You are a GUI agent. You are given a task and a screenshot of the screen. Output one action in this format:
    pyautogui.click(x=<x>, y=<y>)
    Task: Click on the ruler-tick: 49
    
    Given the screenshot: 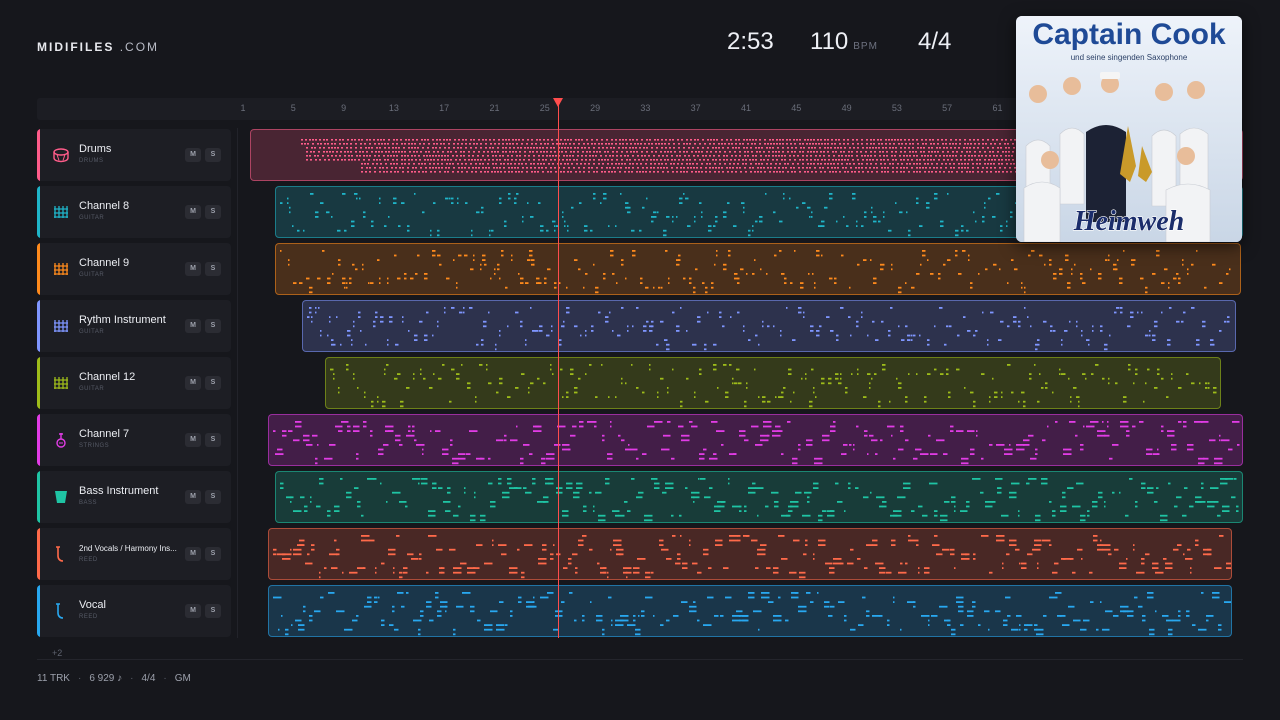 What is the action you would take?
    pyautogui.click(x=846, y=108)
    